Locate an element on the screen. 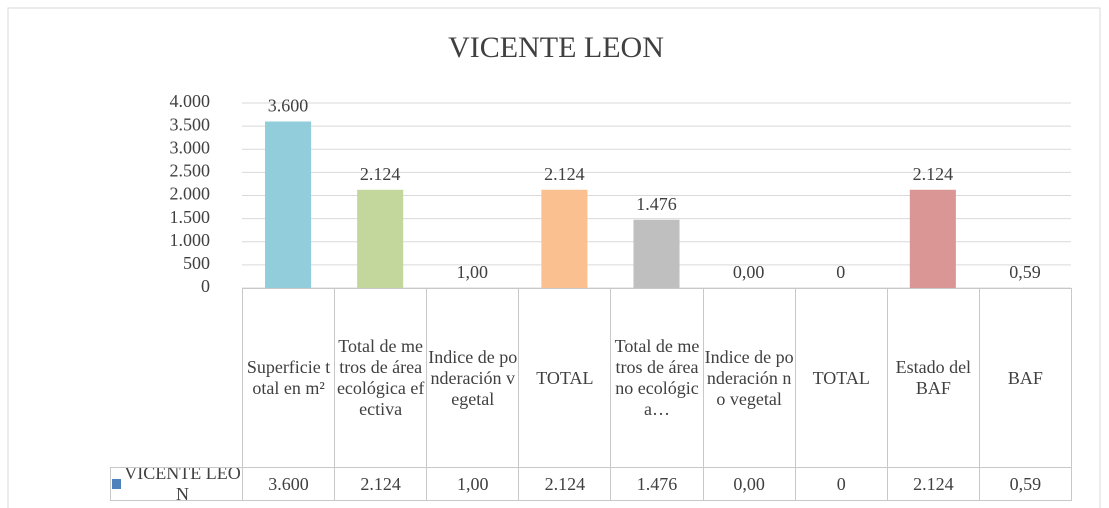  chart-title: VICENTE LEON is located at coordinates (556, 47).